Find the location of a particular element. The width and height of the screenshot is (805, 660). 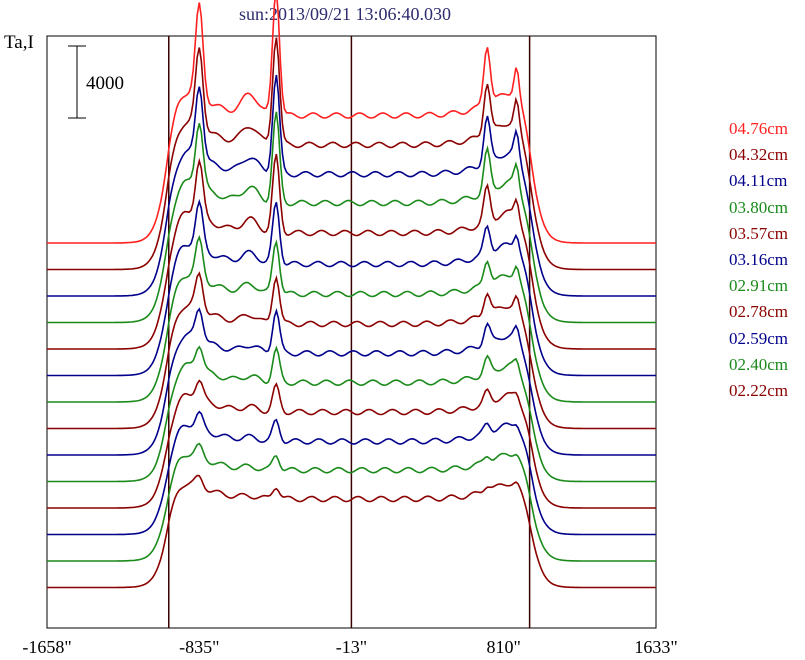

legend-item: 03.57cm is located at coordinates (759, 233).